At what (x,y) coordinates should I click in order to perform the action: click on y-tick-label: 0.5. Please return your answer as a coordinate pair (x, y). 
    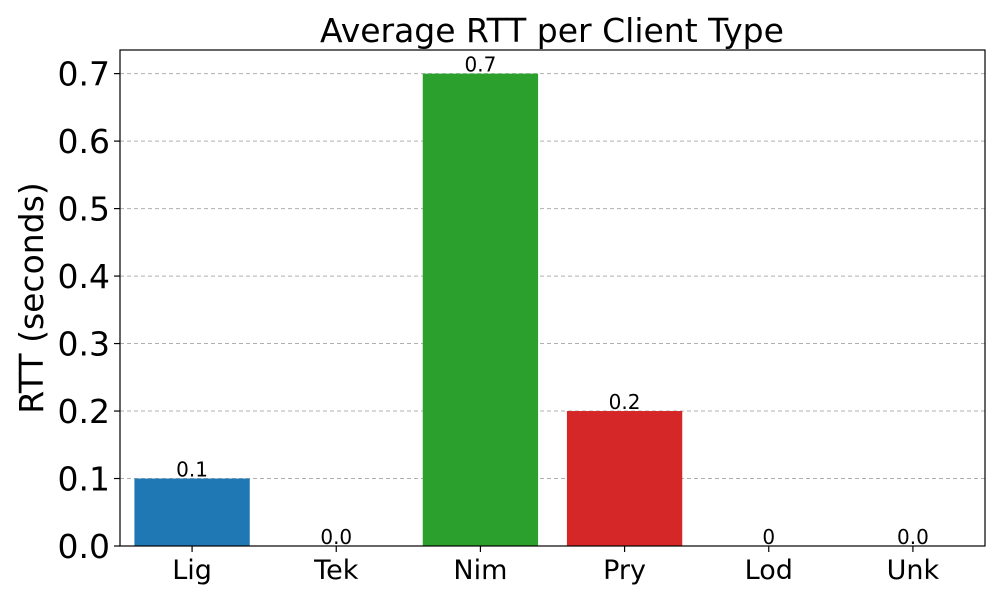
    Looking at the image, I should click on (84, 209).